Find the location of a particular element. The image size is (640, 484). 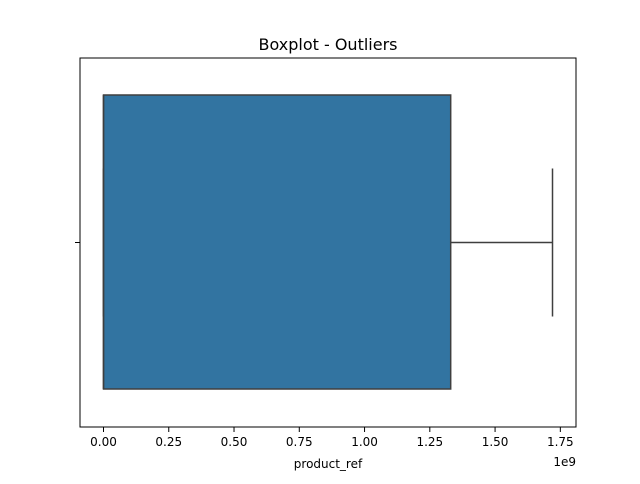

chart-title: Boxplot - Outliers is located at coordinates (327, 44).